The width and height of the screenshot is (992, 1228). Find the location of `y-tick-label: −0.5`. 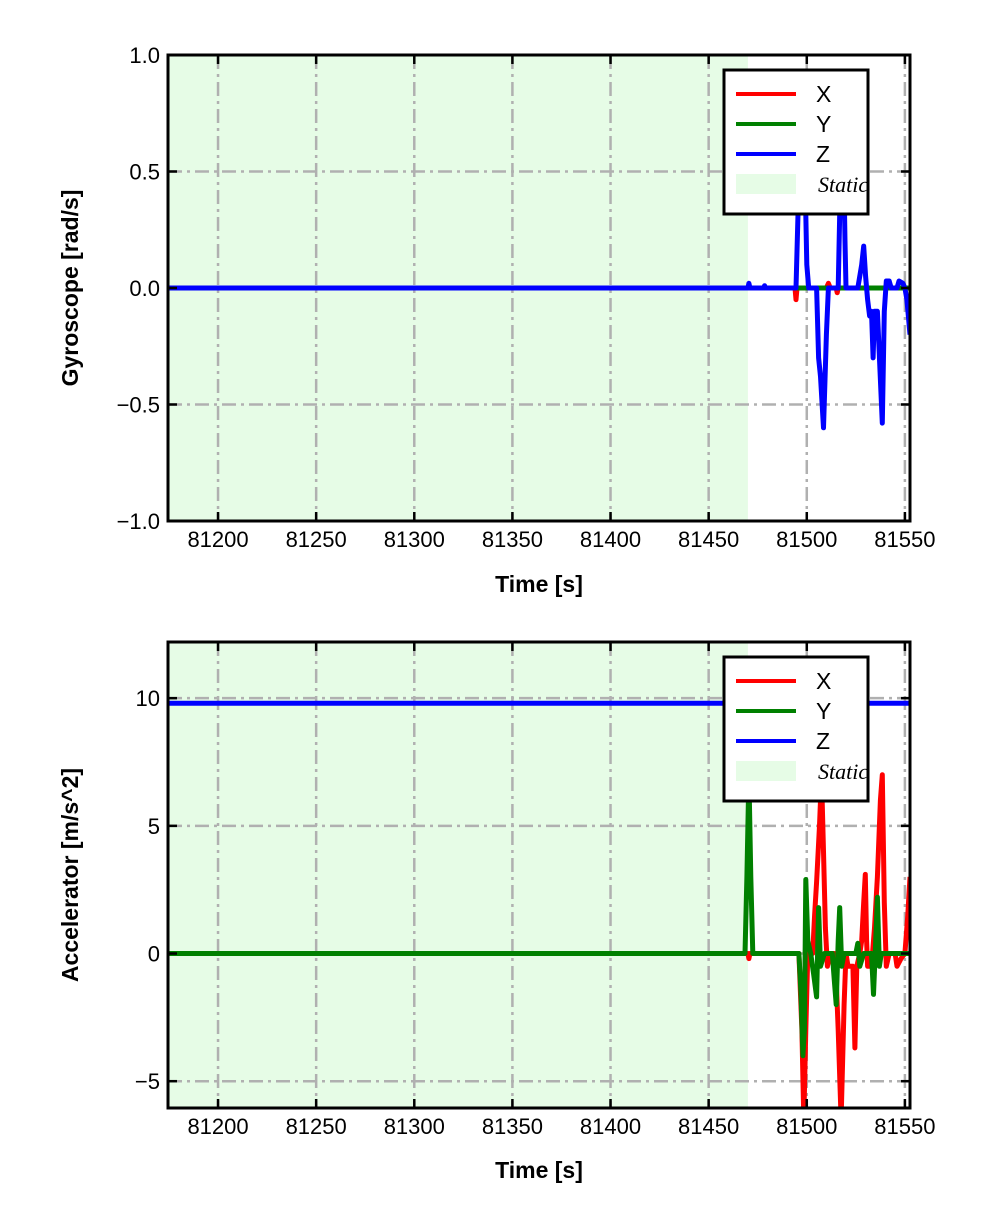

y-tick-label: −0.5 is located at coordinates (138, 405).